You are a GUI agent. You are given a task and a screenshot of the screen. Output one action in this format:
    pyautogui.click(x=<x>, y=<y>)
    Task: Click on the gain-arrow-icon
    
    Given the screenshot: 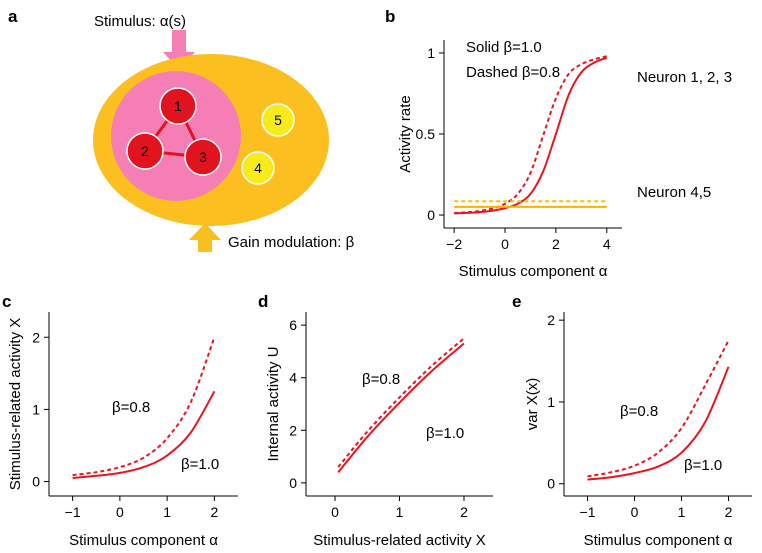 What is the action you would take?
    pyautogui.click(x=205, y=237)
    